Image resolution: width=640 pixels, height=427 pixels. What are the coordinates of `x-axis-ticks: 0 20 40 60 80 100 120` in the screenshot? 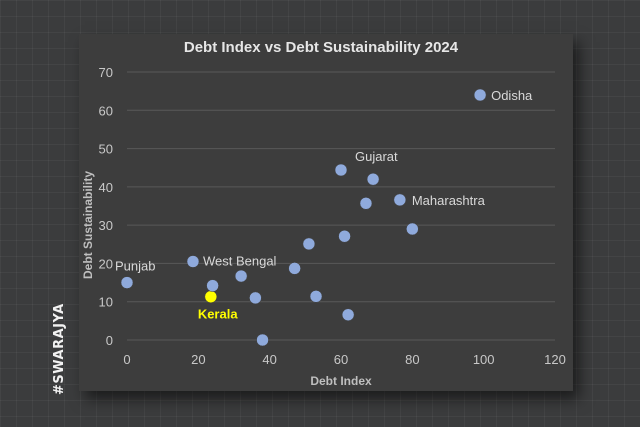 It's located at (344, 359).